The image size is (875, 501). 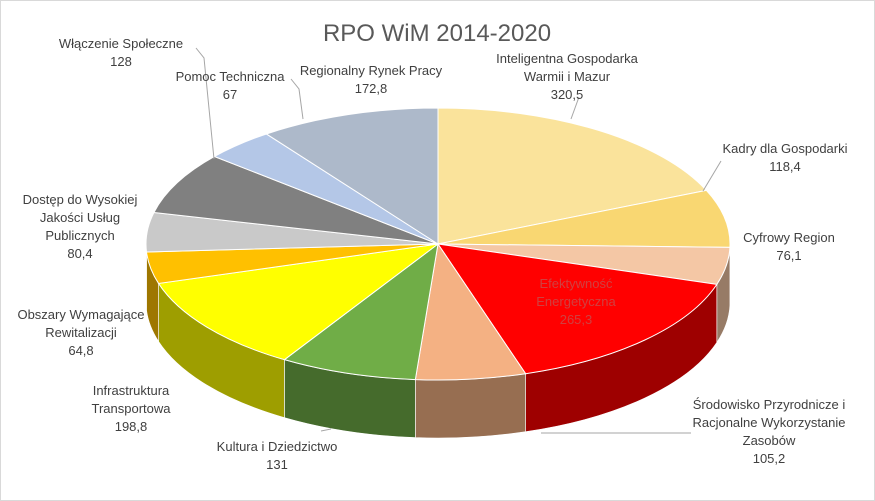 What do you see at coordinates (371, 70) in the screenshot?
I see `data-label-category: Regionalny Rynek Pracy` at bounding box center [371, 70].